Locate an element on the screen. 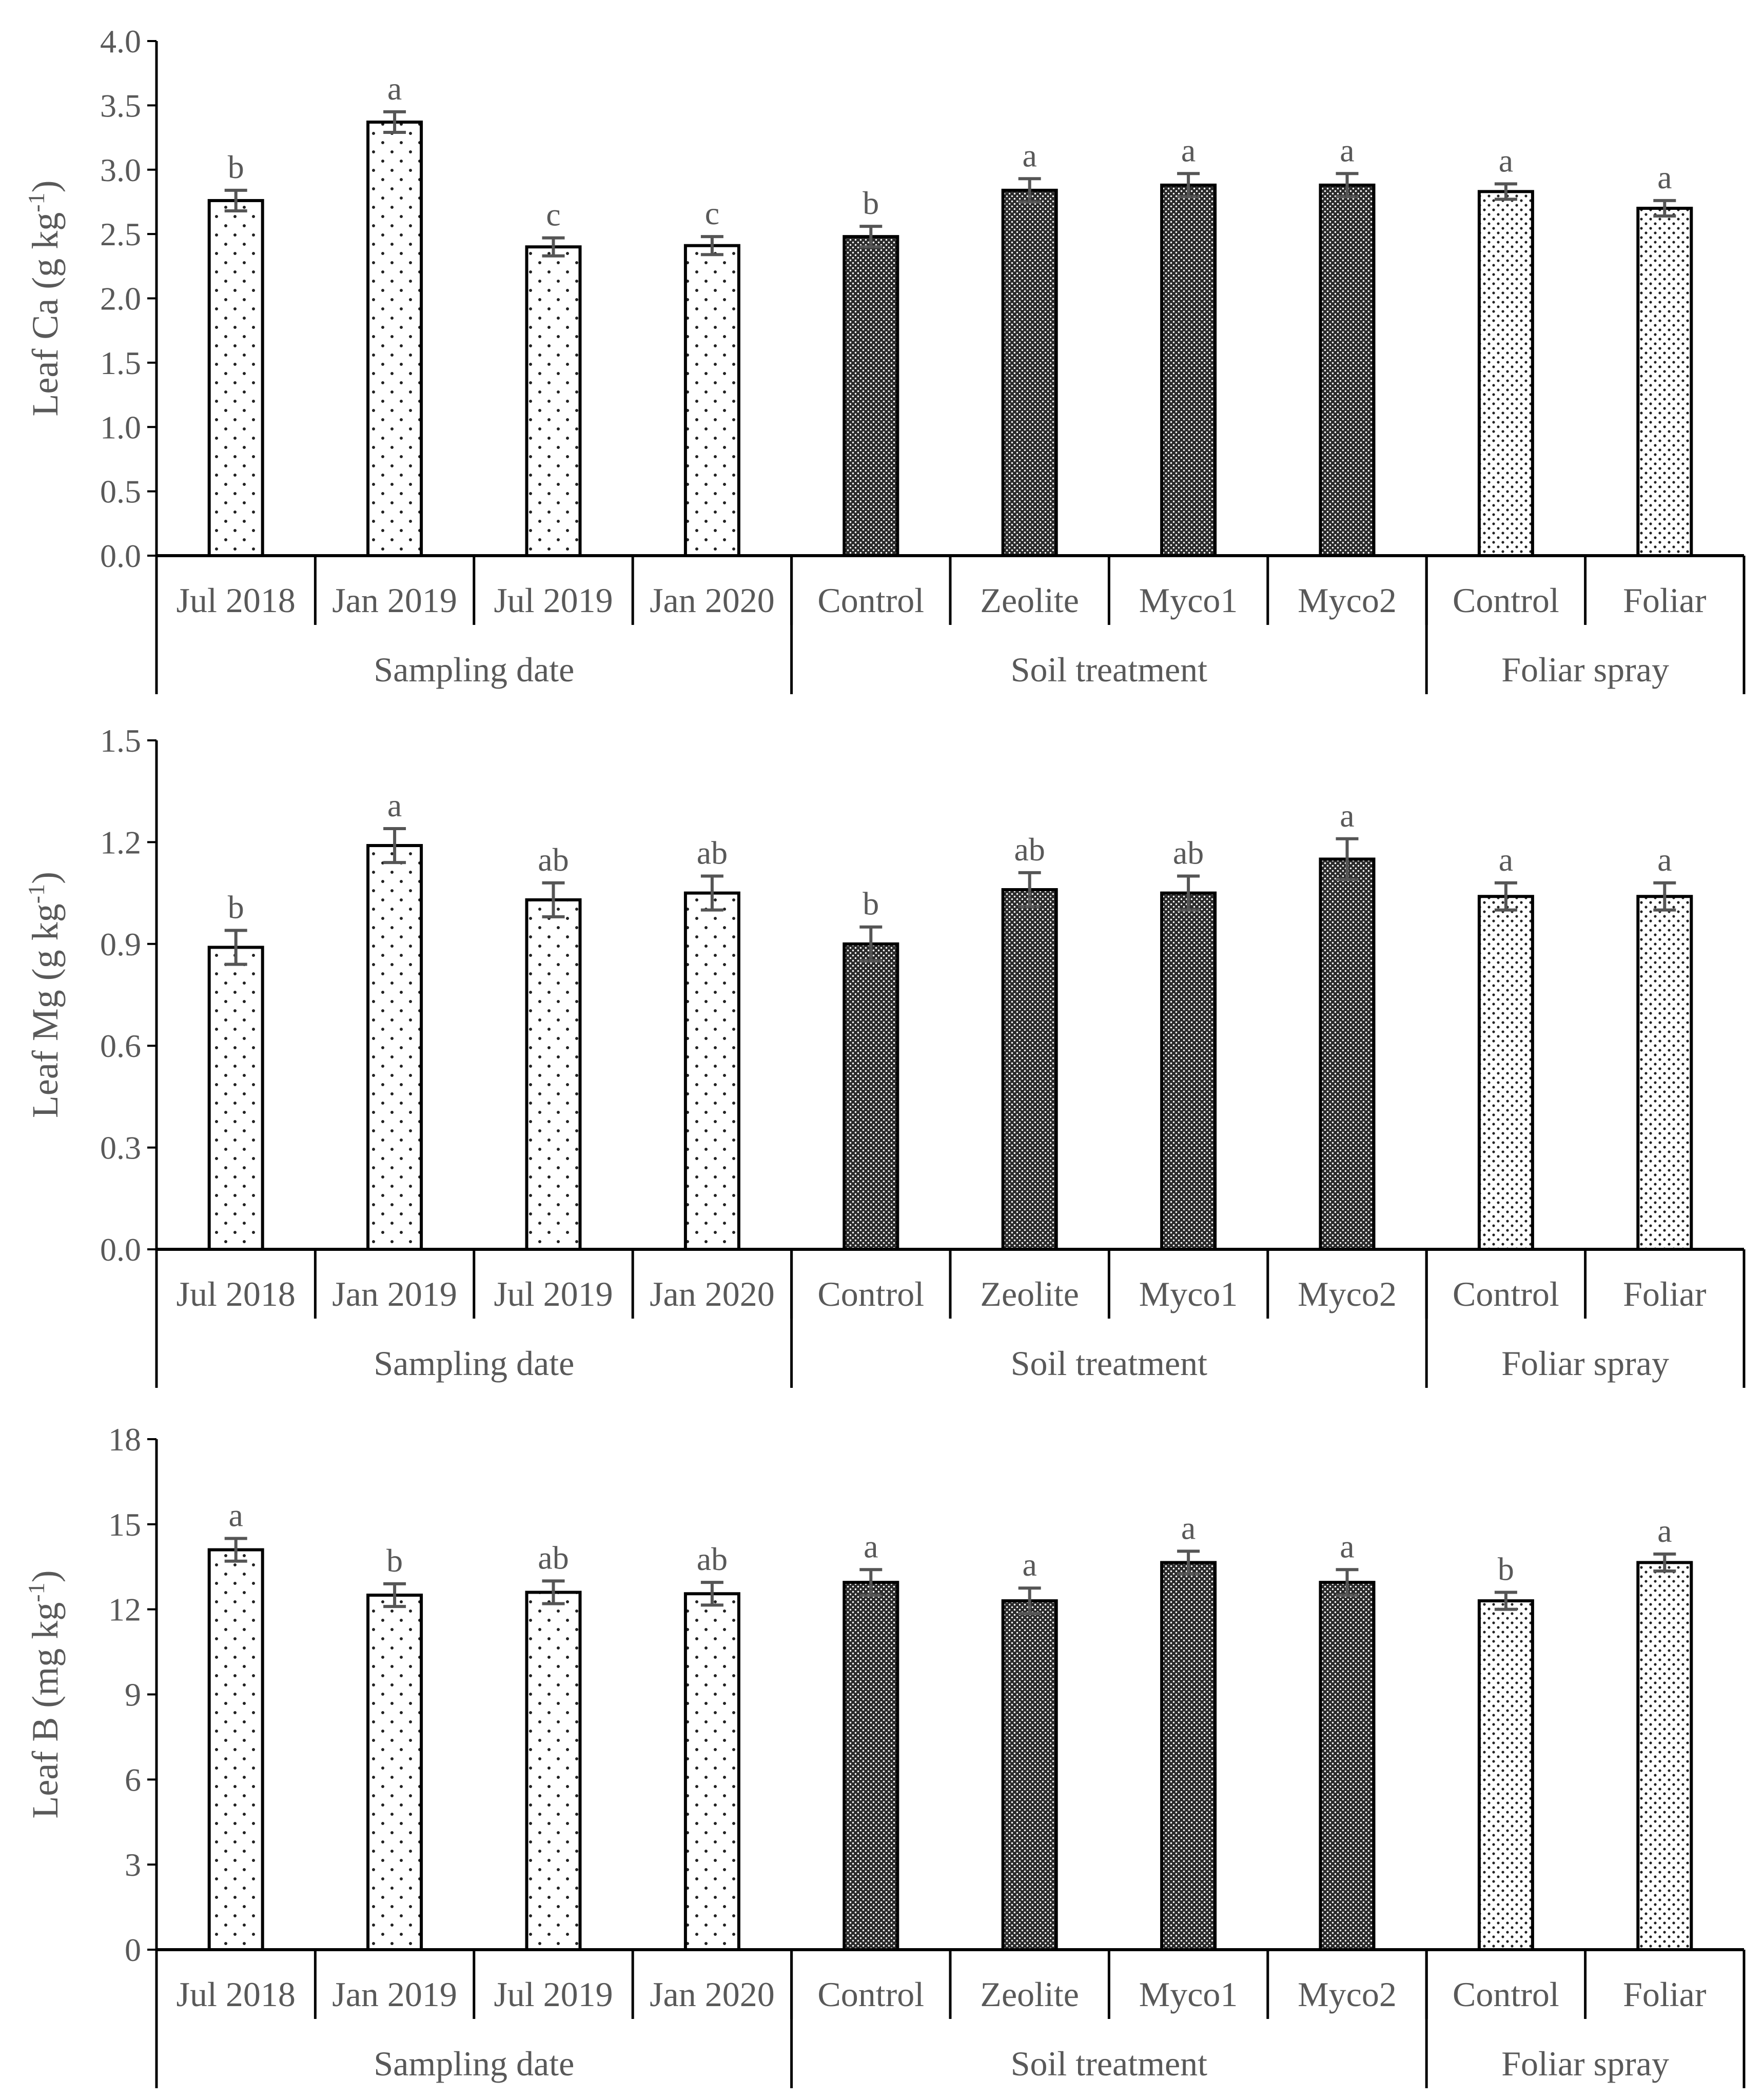 Image resolution: width=1763 pixels, height=2100 pixels. y-axis-label: Leaf B (mg kg-1) is located at coordinates (44, 1694).